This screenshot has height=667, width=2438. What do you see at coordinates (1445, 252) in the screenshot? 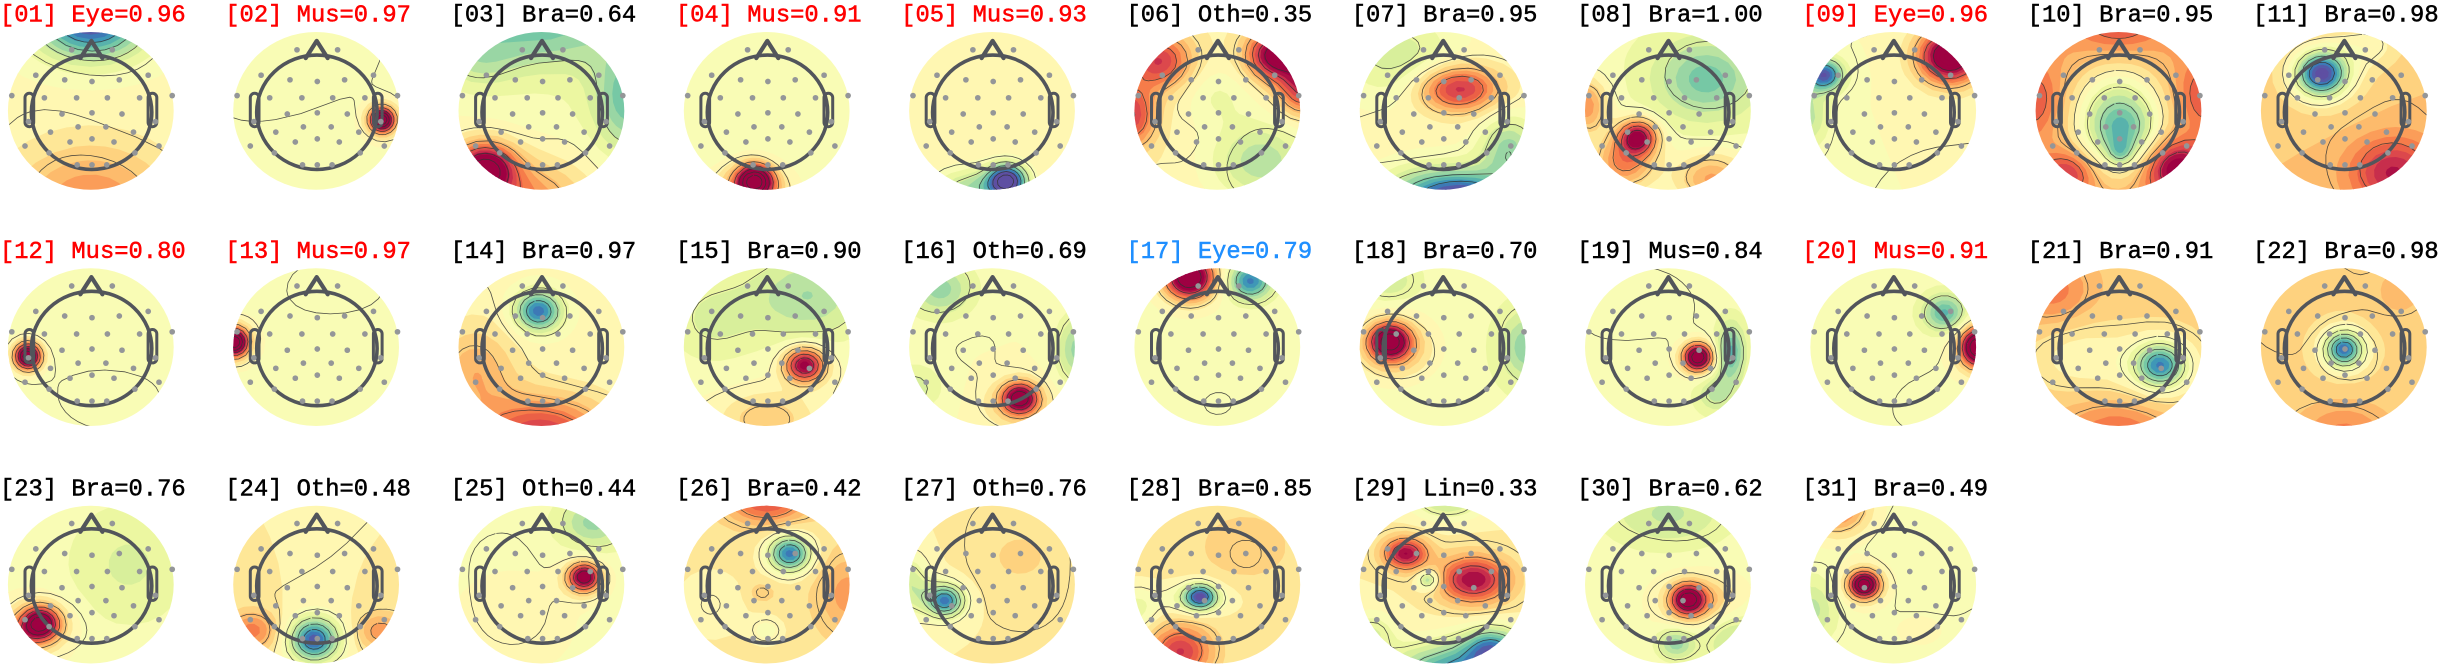
I see `svg-text: [18] Bra=0.70` at bounding box center [1445, 252].